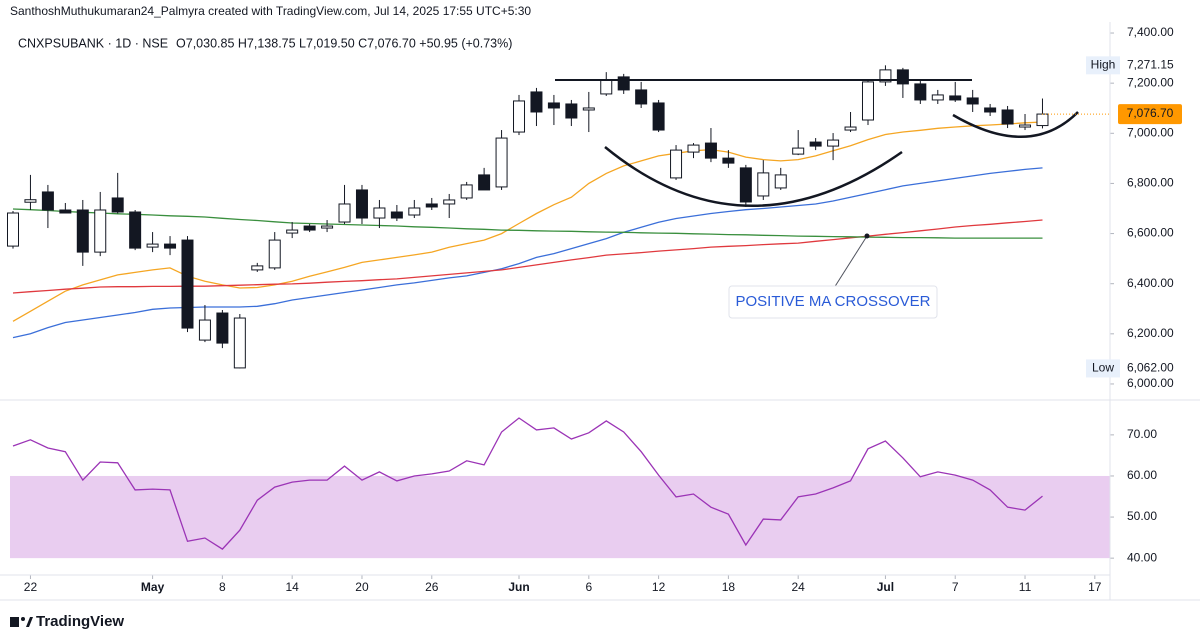 The height and width of the screenshot is (640, 1200). I want to click on marker-value: 6,062.00, so click(1150, 368).